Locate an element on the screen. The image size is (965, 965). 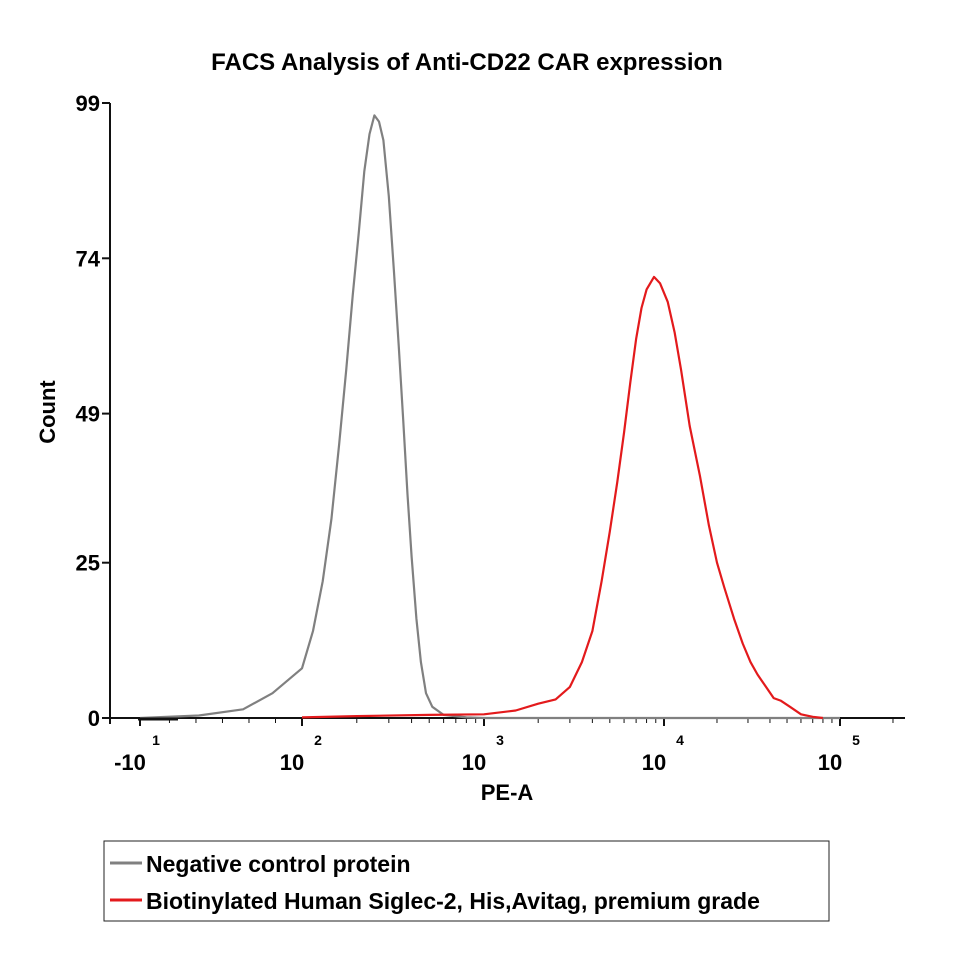
x-tick-label-4: 10 is located at coordinates (830, 762).